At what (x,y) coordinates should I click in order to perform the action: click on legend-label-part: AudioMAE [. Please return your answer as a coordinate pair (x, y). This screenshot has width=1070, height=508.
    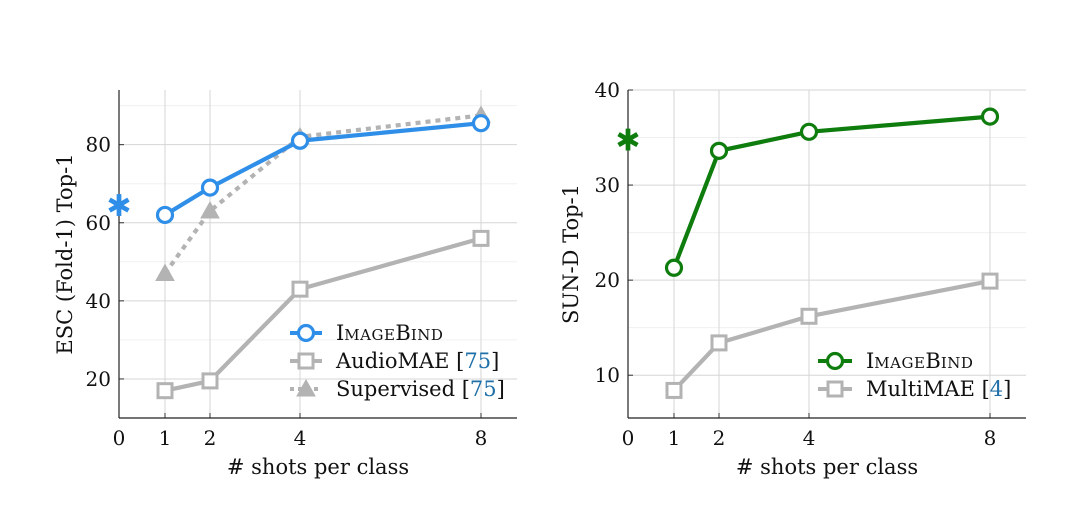
    Looking at the image, I should click on (399, 361).